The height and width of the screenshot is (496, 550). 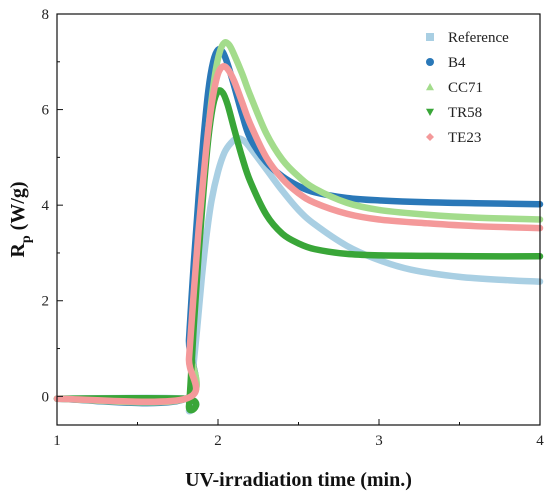 What do you see at coordinates (478, 38) in the screenshot?
I see `legend-label-reference: Reference` at bounding box center [478, 38].